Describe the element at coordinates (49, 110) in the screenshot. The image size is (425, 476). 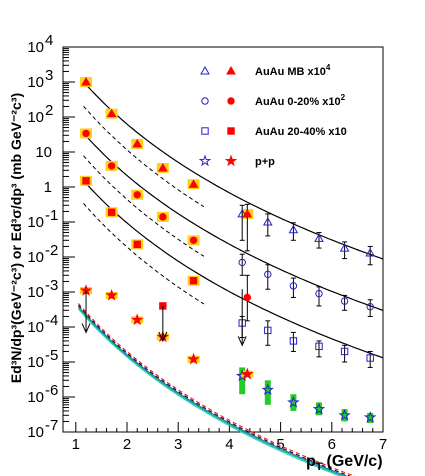
I see `y-tick-exponent: 2` at that location.